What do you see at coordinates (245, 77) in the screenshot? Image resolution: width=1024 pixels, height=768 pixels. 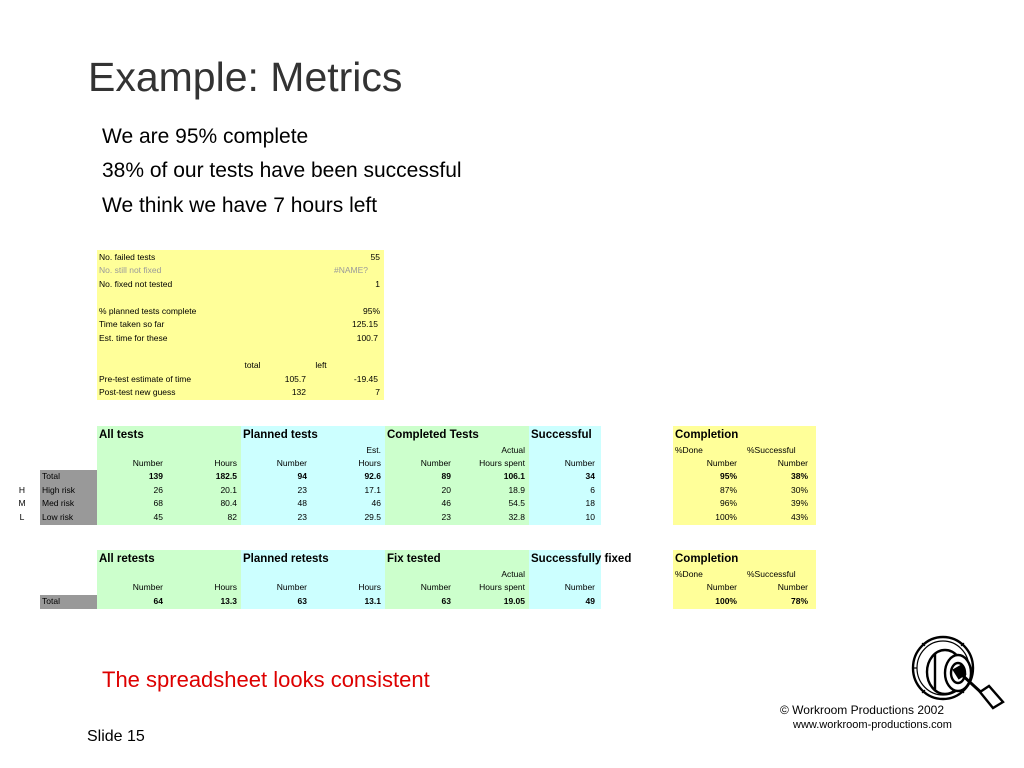 I see `slide-title: Example: Metrics` at bounding box center [245, 77].